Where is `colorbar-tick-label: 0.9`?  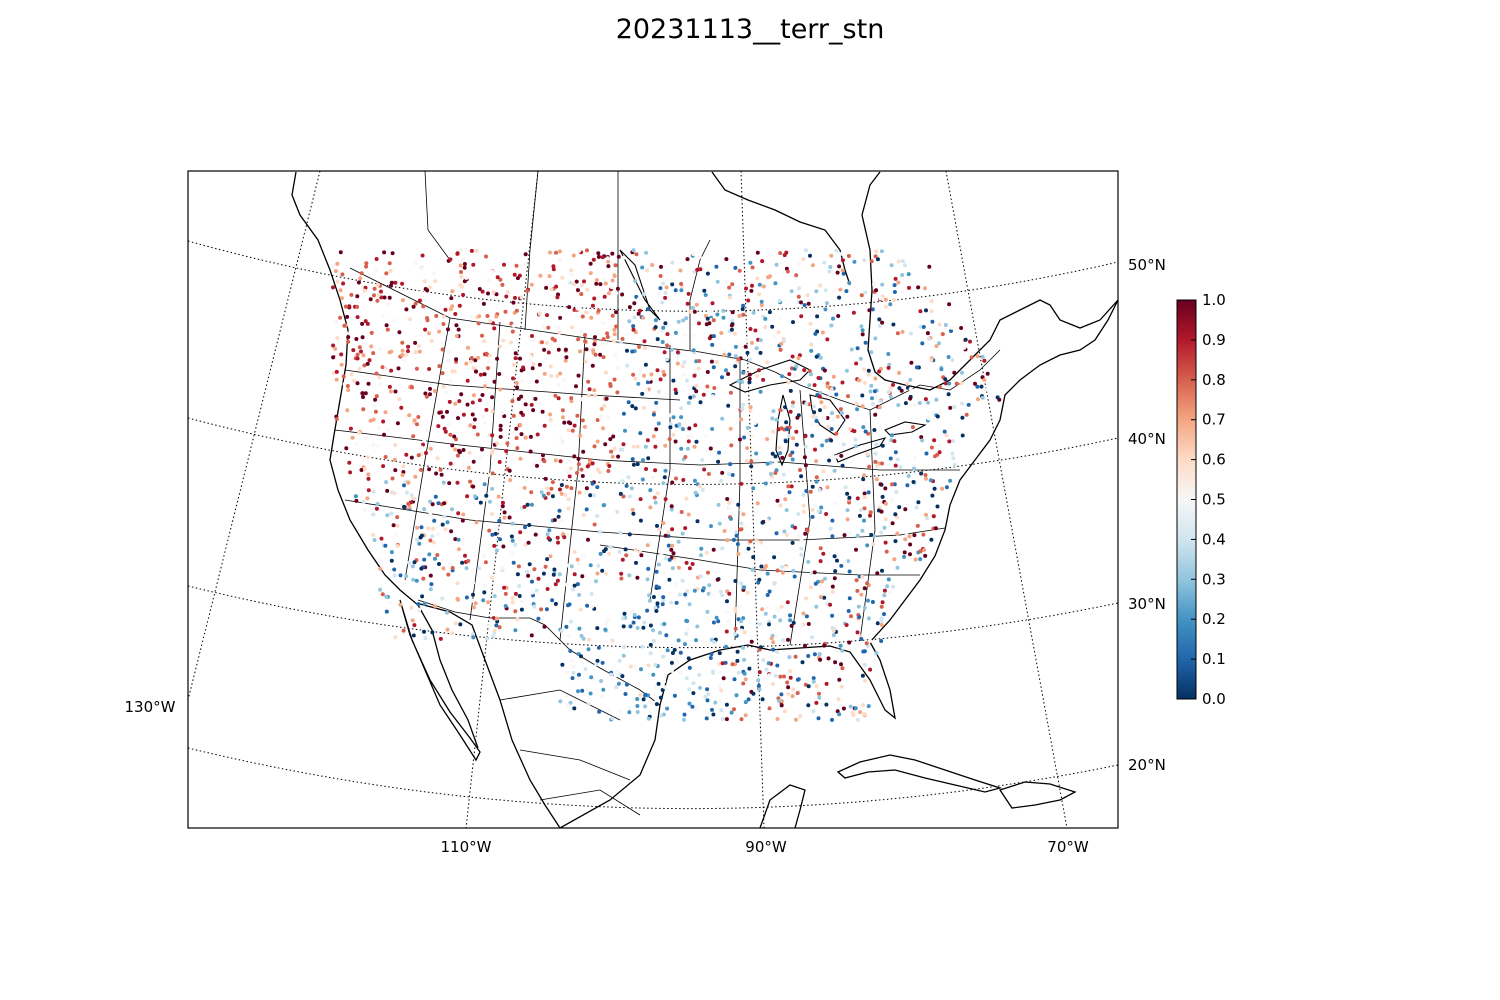
colorbar-tick-label: 0.9 is located at coordinates (1214, 340).